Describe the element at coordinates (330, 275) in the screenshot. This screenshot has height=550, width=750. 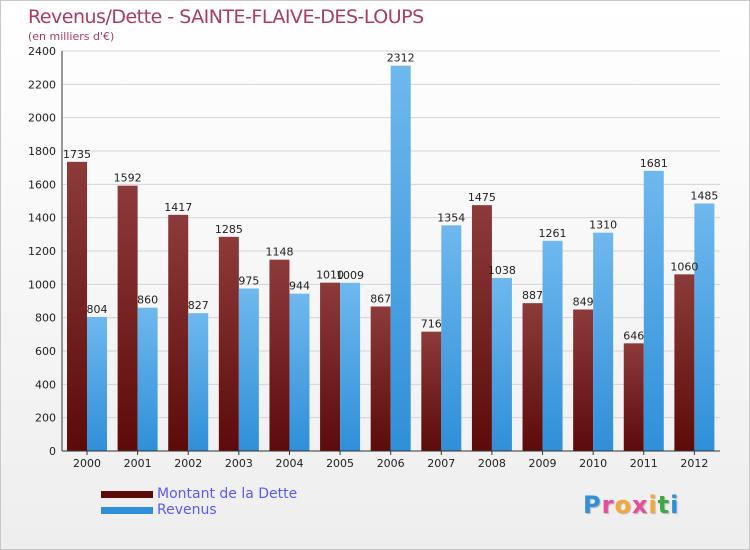
I see `data-label-dette: 1010` at that location.